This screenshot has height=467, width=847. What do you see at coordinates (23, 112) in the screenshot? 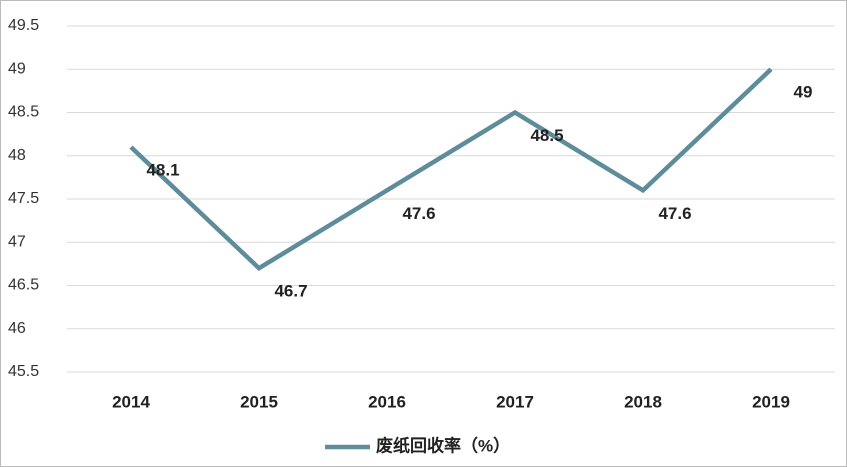
I see `y-tick-label: 48.5` at bounding box center [23, 112].